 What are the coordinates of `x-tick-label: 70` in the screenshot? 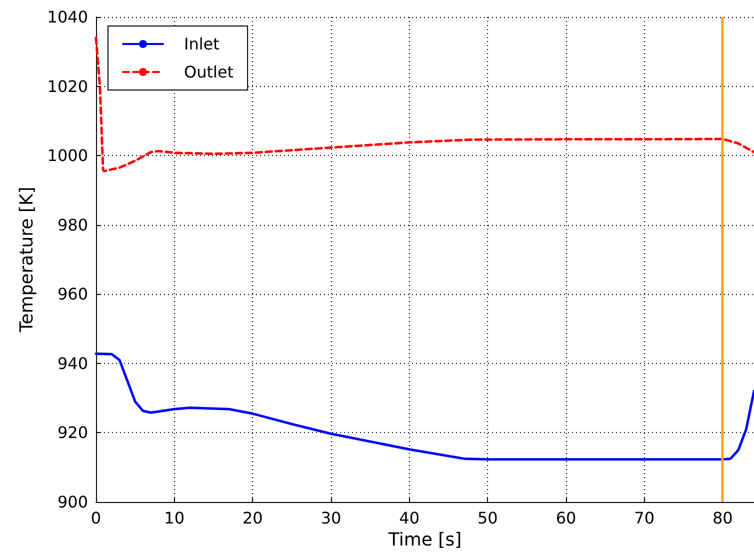 It's located at (644, 518).